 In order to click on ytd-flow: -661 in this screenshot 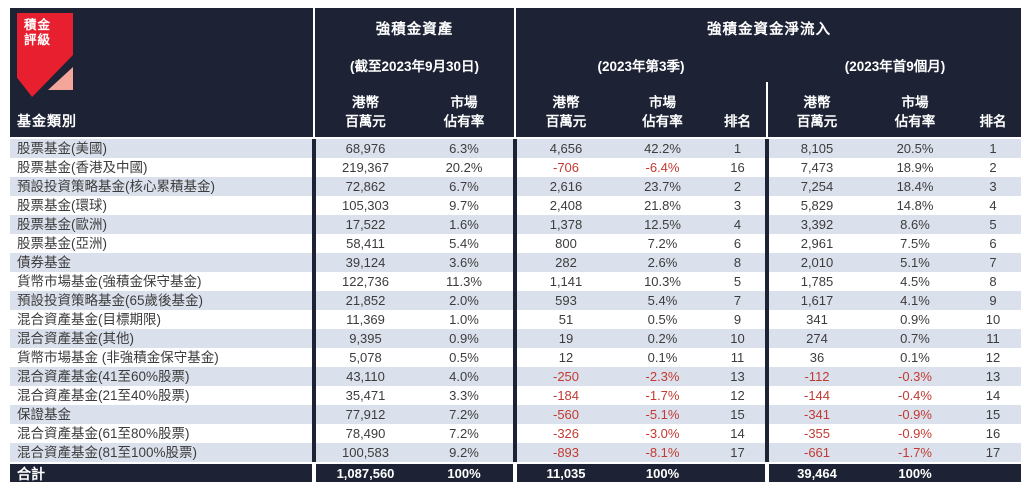, I will do `click(817, 452)`.